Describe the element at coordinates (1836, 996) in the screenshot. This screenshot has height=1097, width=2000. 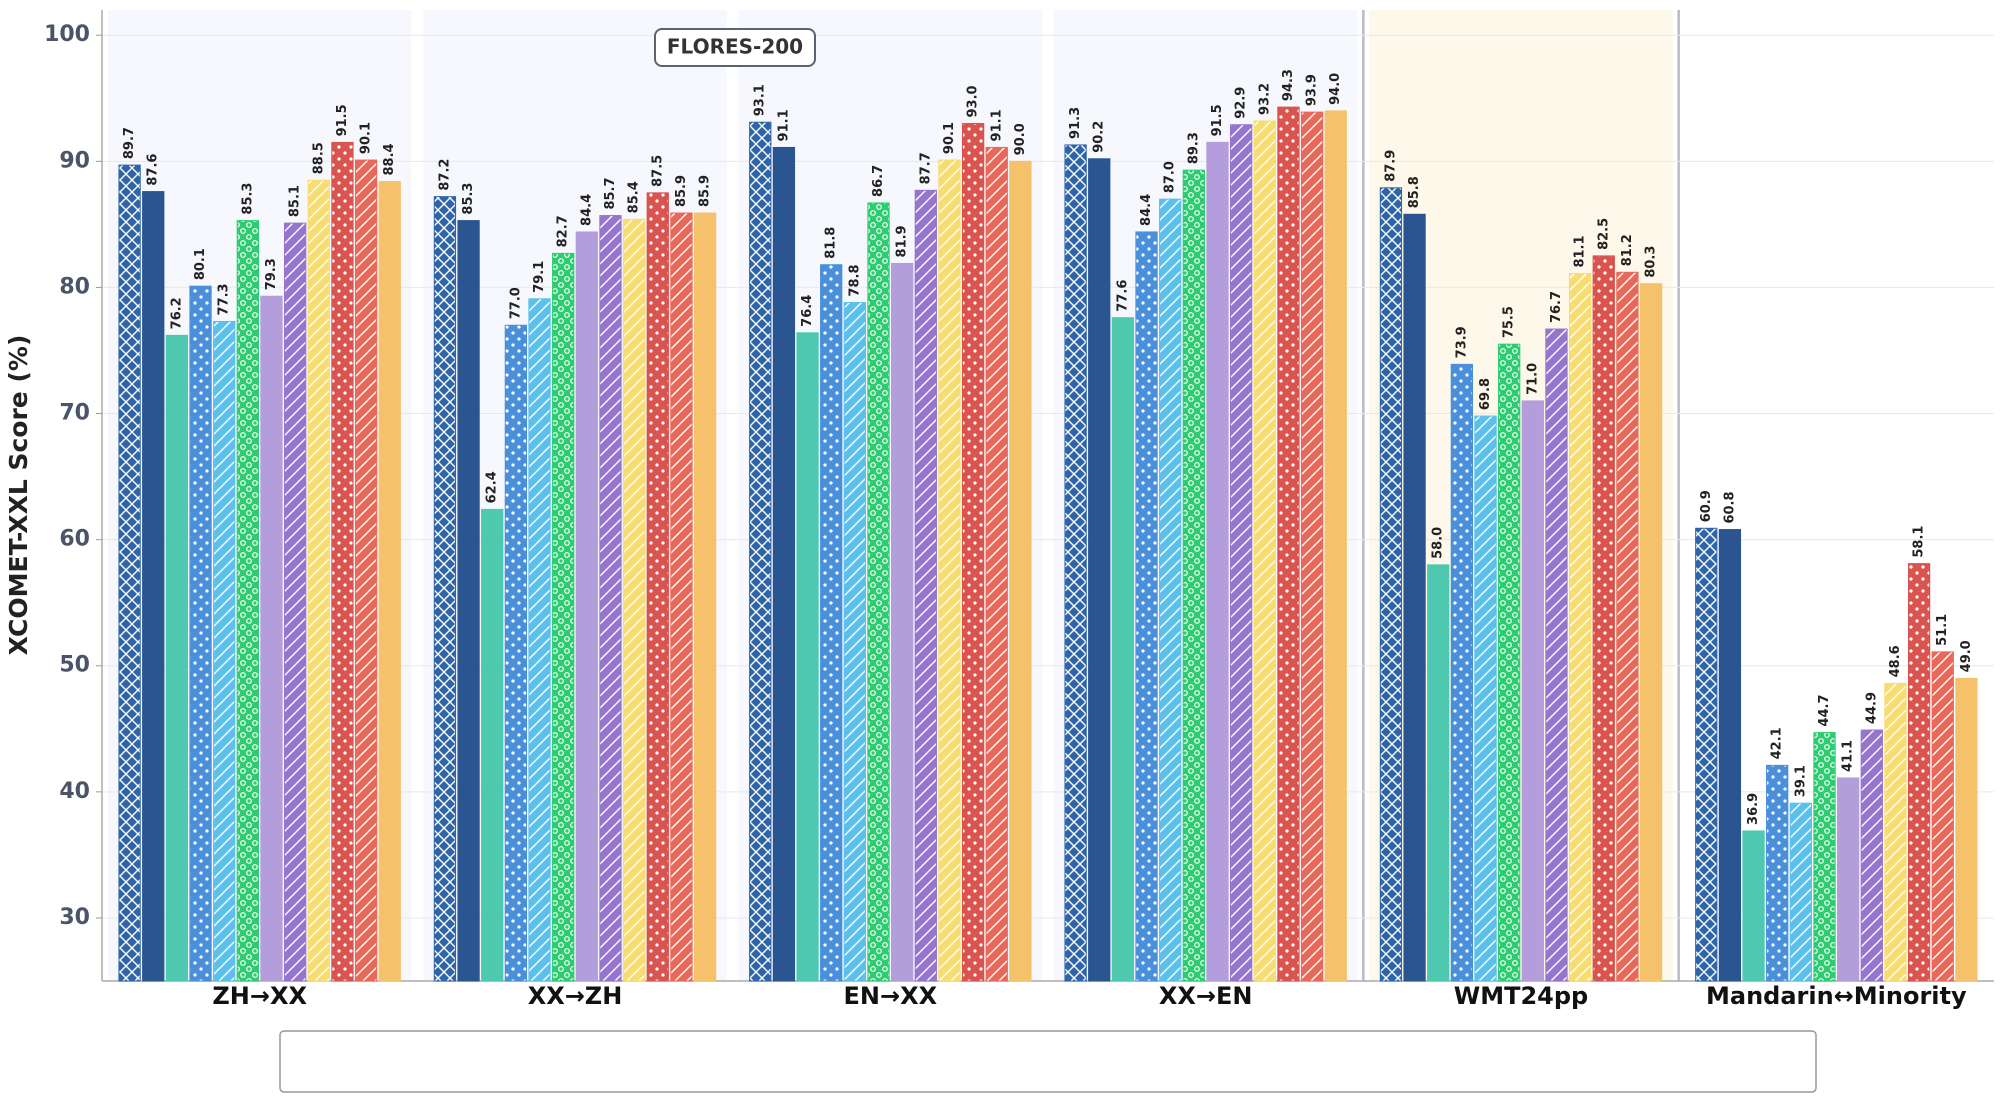
I see `x-tick-label: Mandarin↔Minority` at that location.